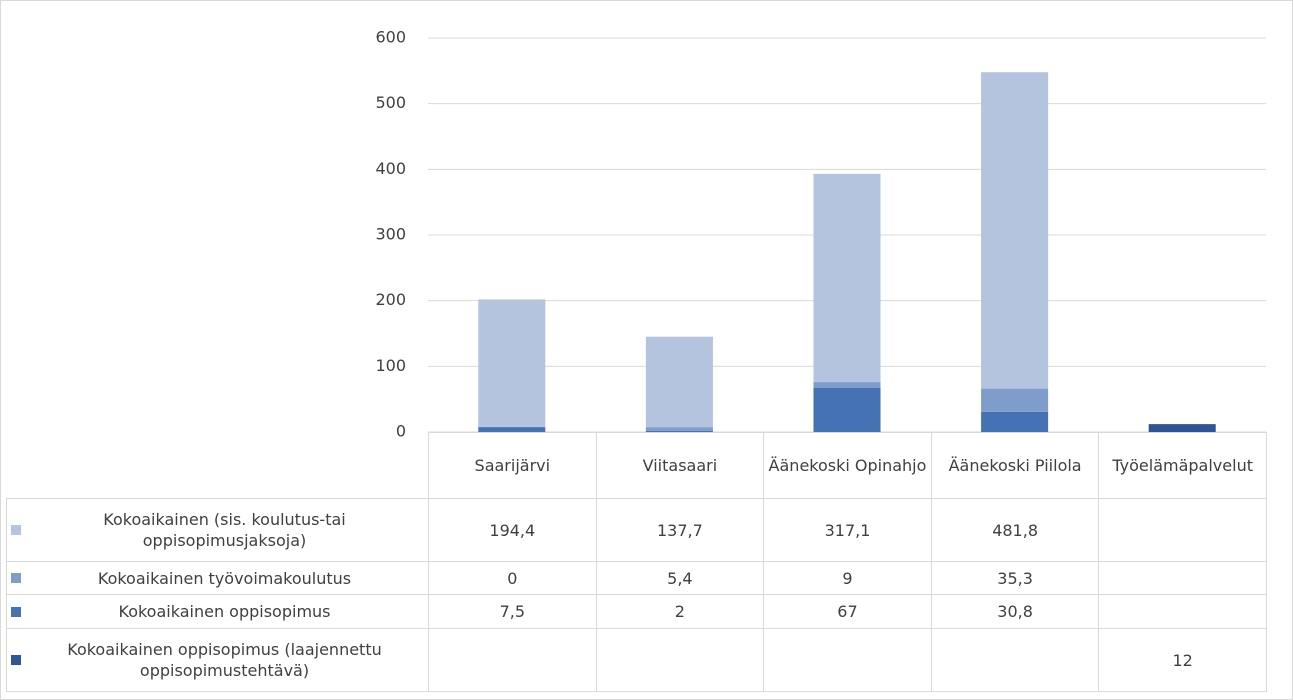  I want to click on y-tick-label: 600, so click(390, 37).